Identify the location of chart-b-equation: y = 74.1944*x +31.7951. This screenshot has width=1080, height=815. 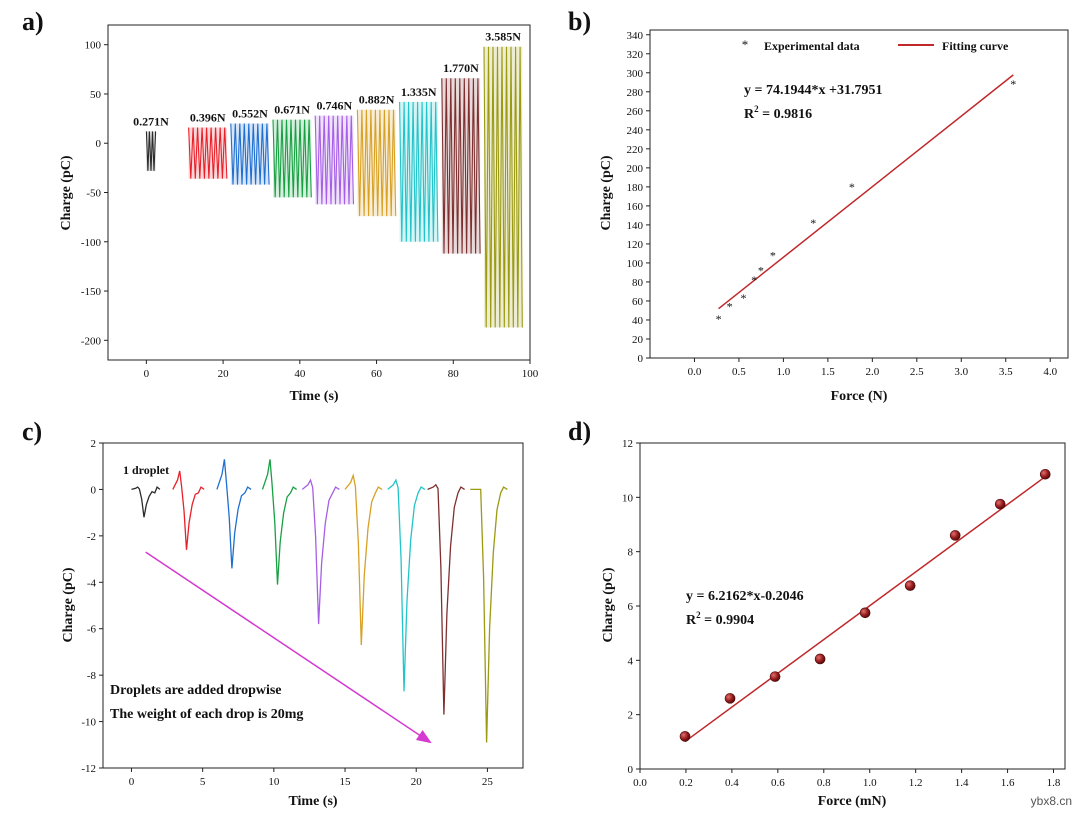
(813, 90).